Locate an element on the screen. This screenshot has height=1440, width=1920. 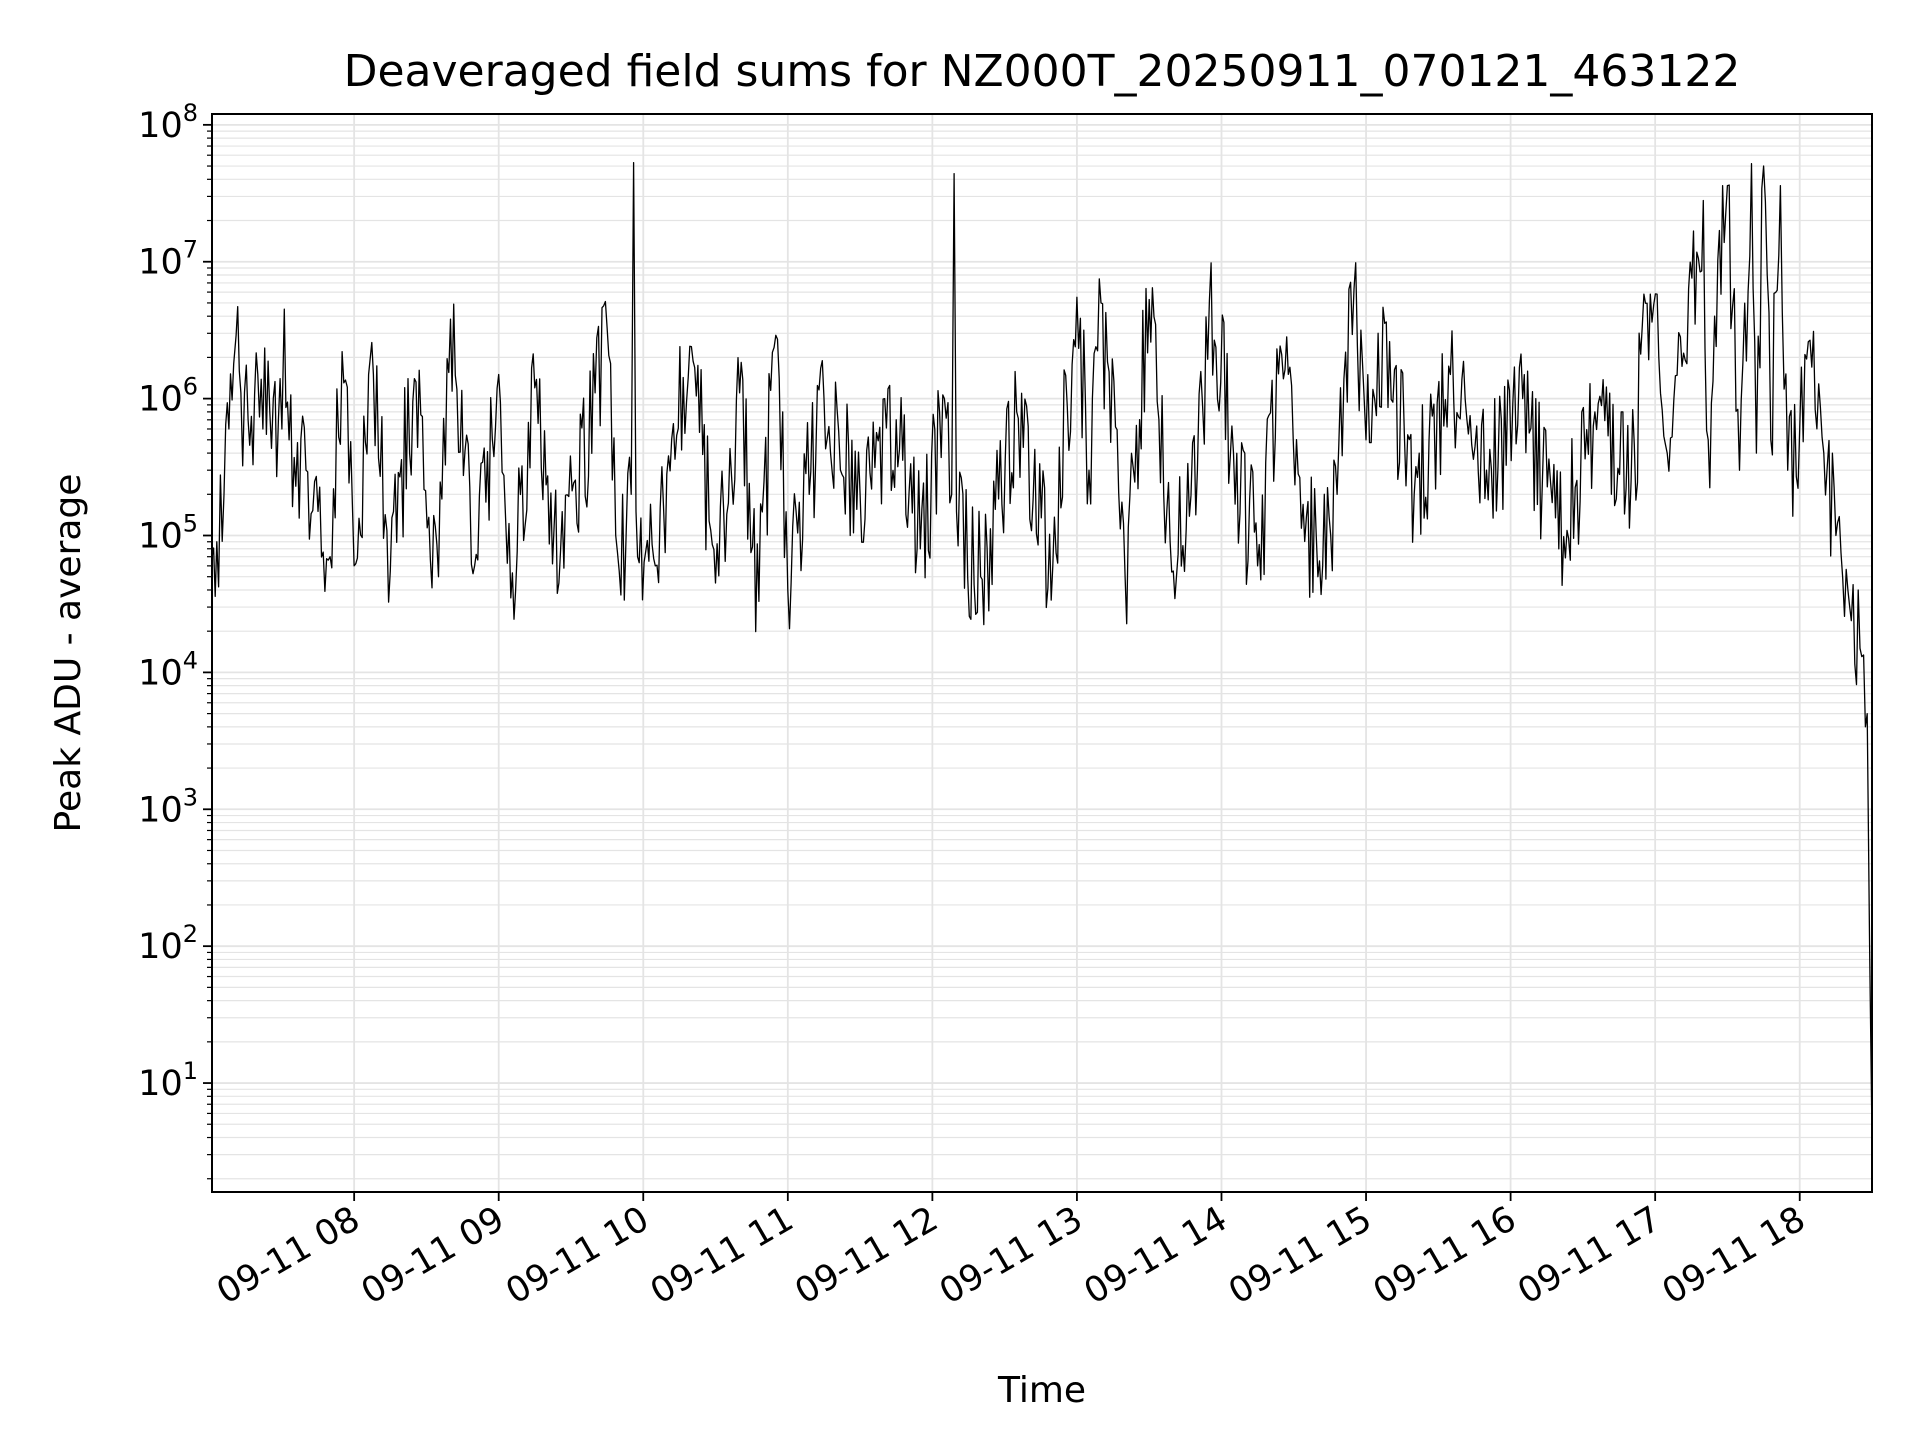
y-tick-label: 10³ is located at coordinates (168, 806).